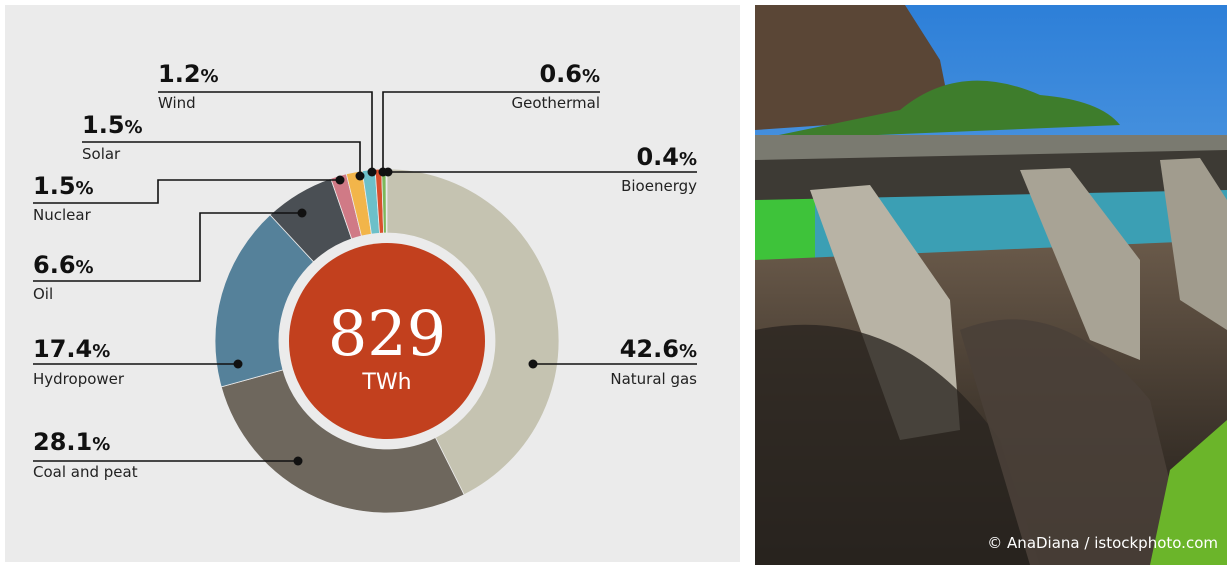 The image size is (1232, 565). Describe the element at coordinates (188, 74) in the screenshot. I see `data-label: 1.2%` at that location.